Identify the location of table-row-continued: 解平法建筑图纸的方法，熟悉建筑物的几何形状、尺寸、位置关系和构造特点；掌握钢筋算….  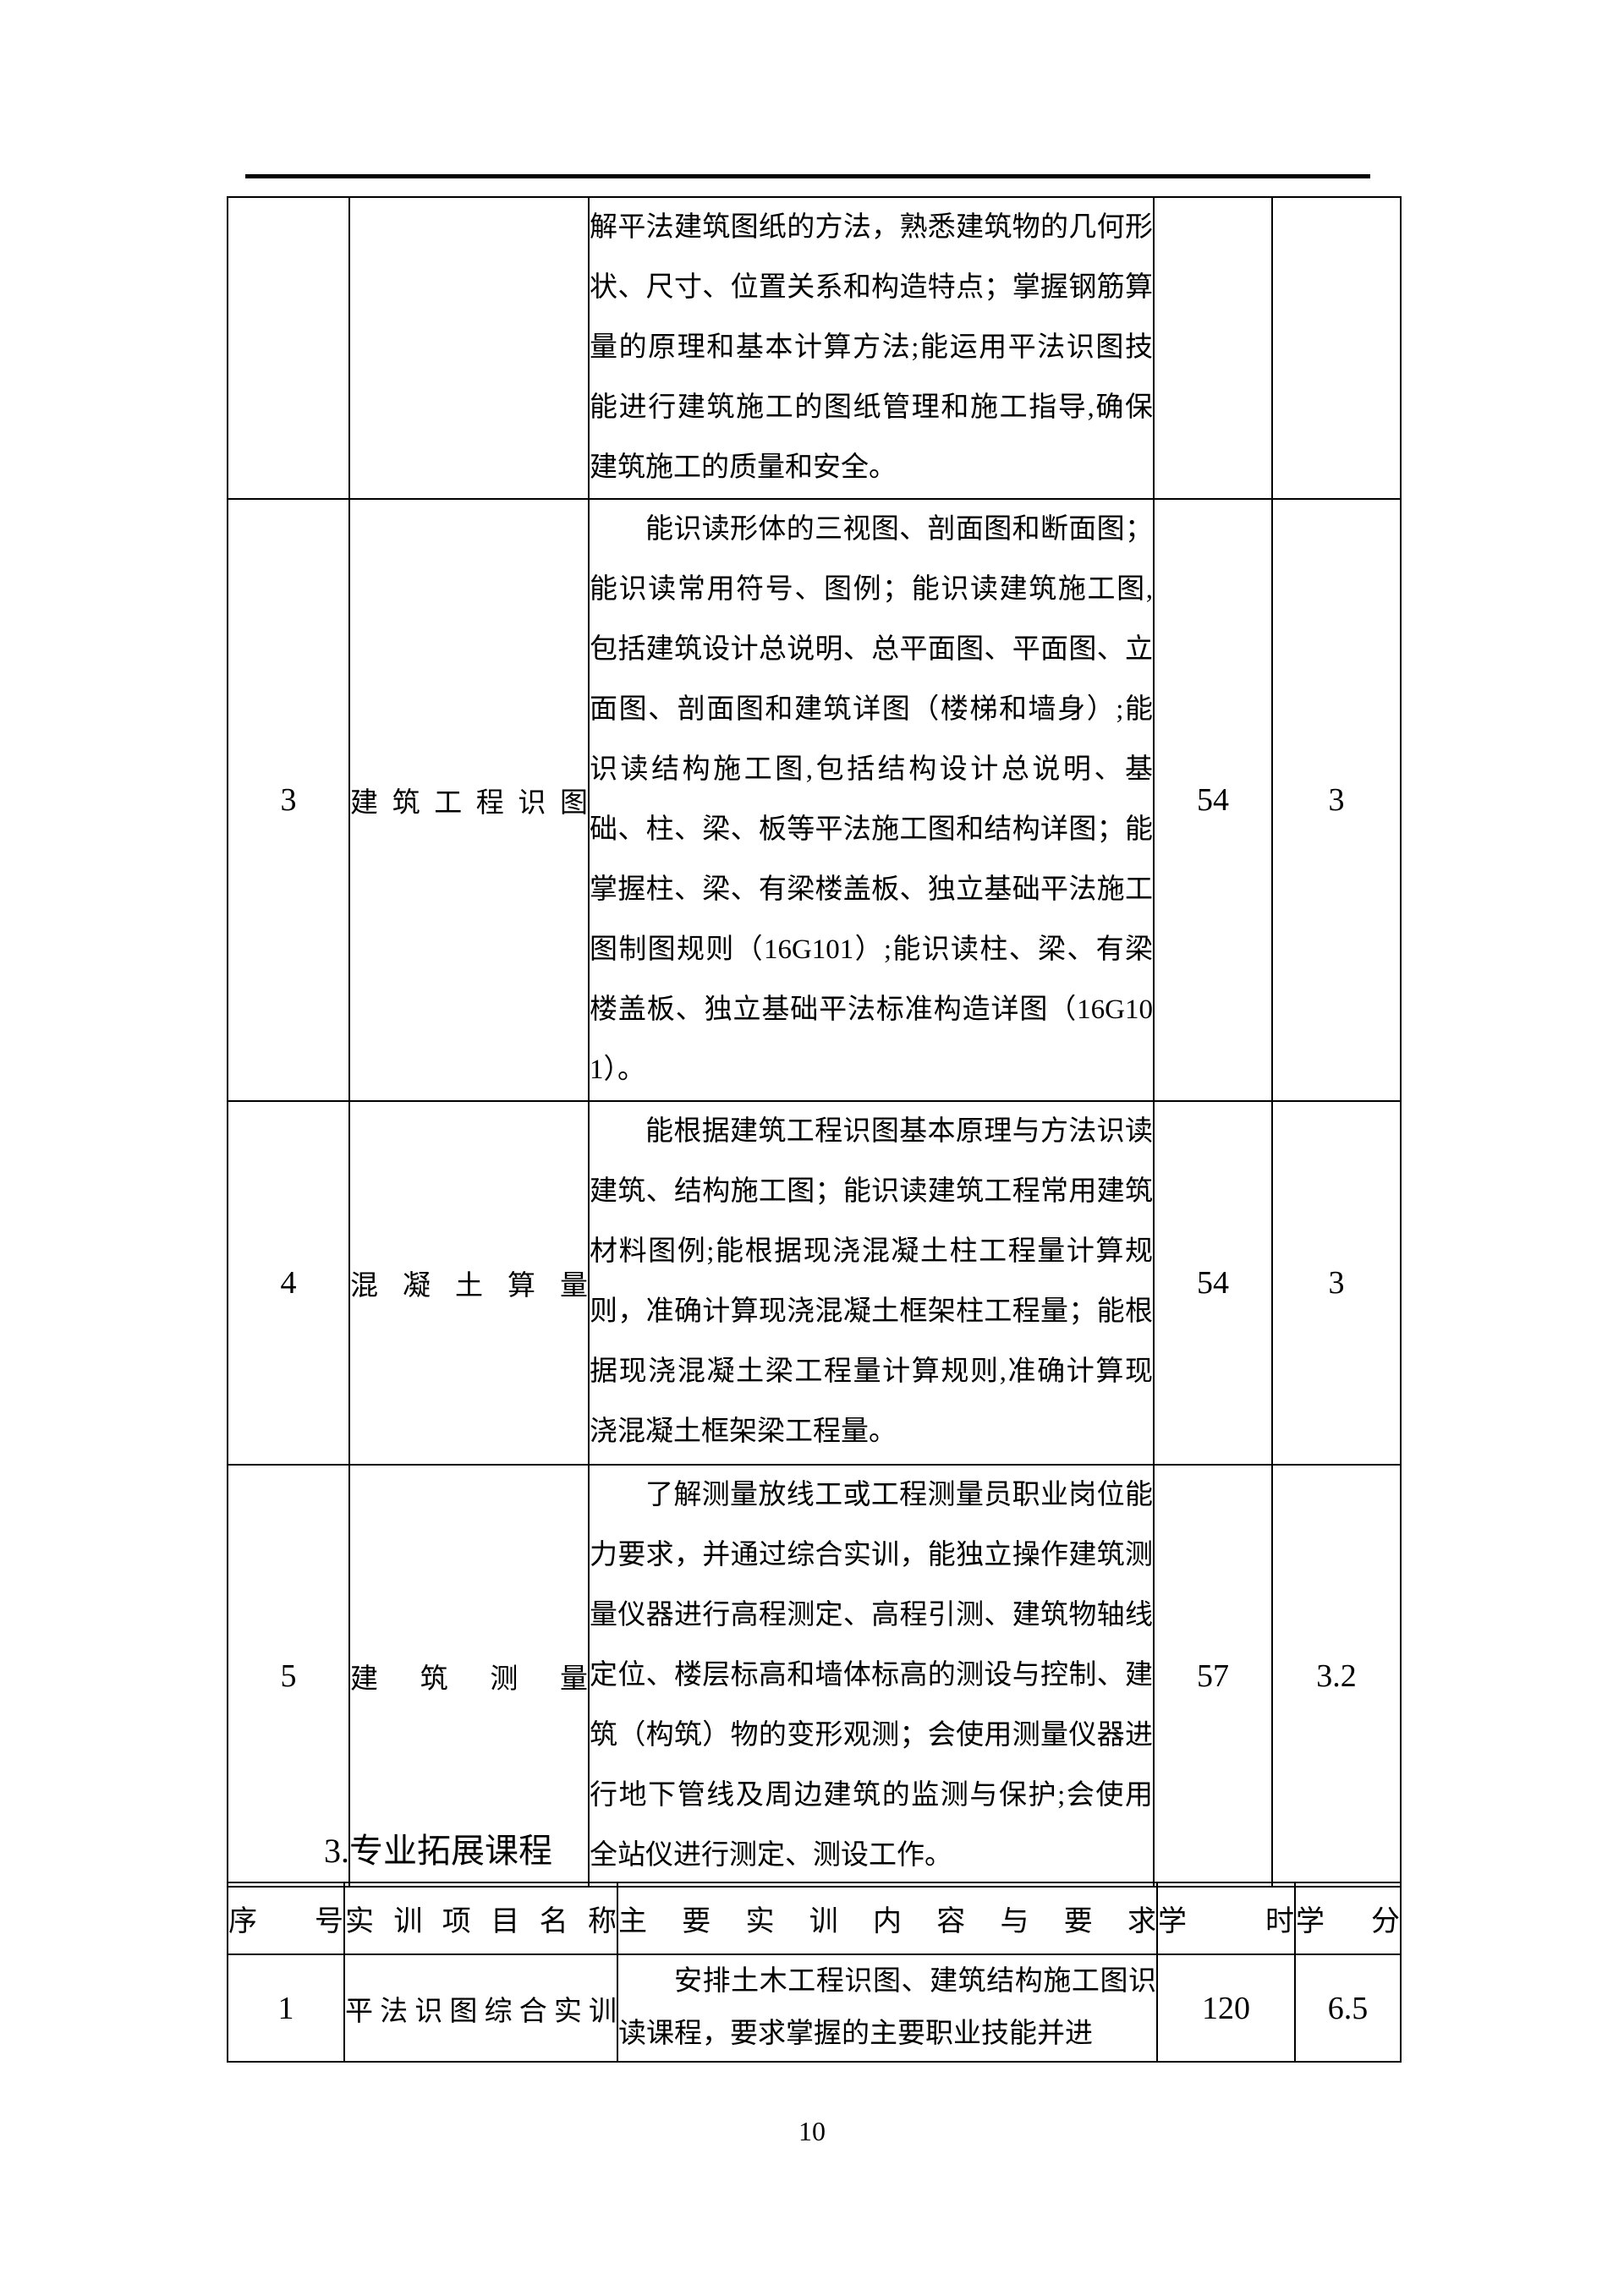
(815, 348).